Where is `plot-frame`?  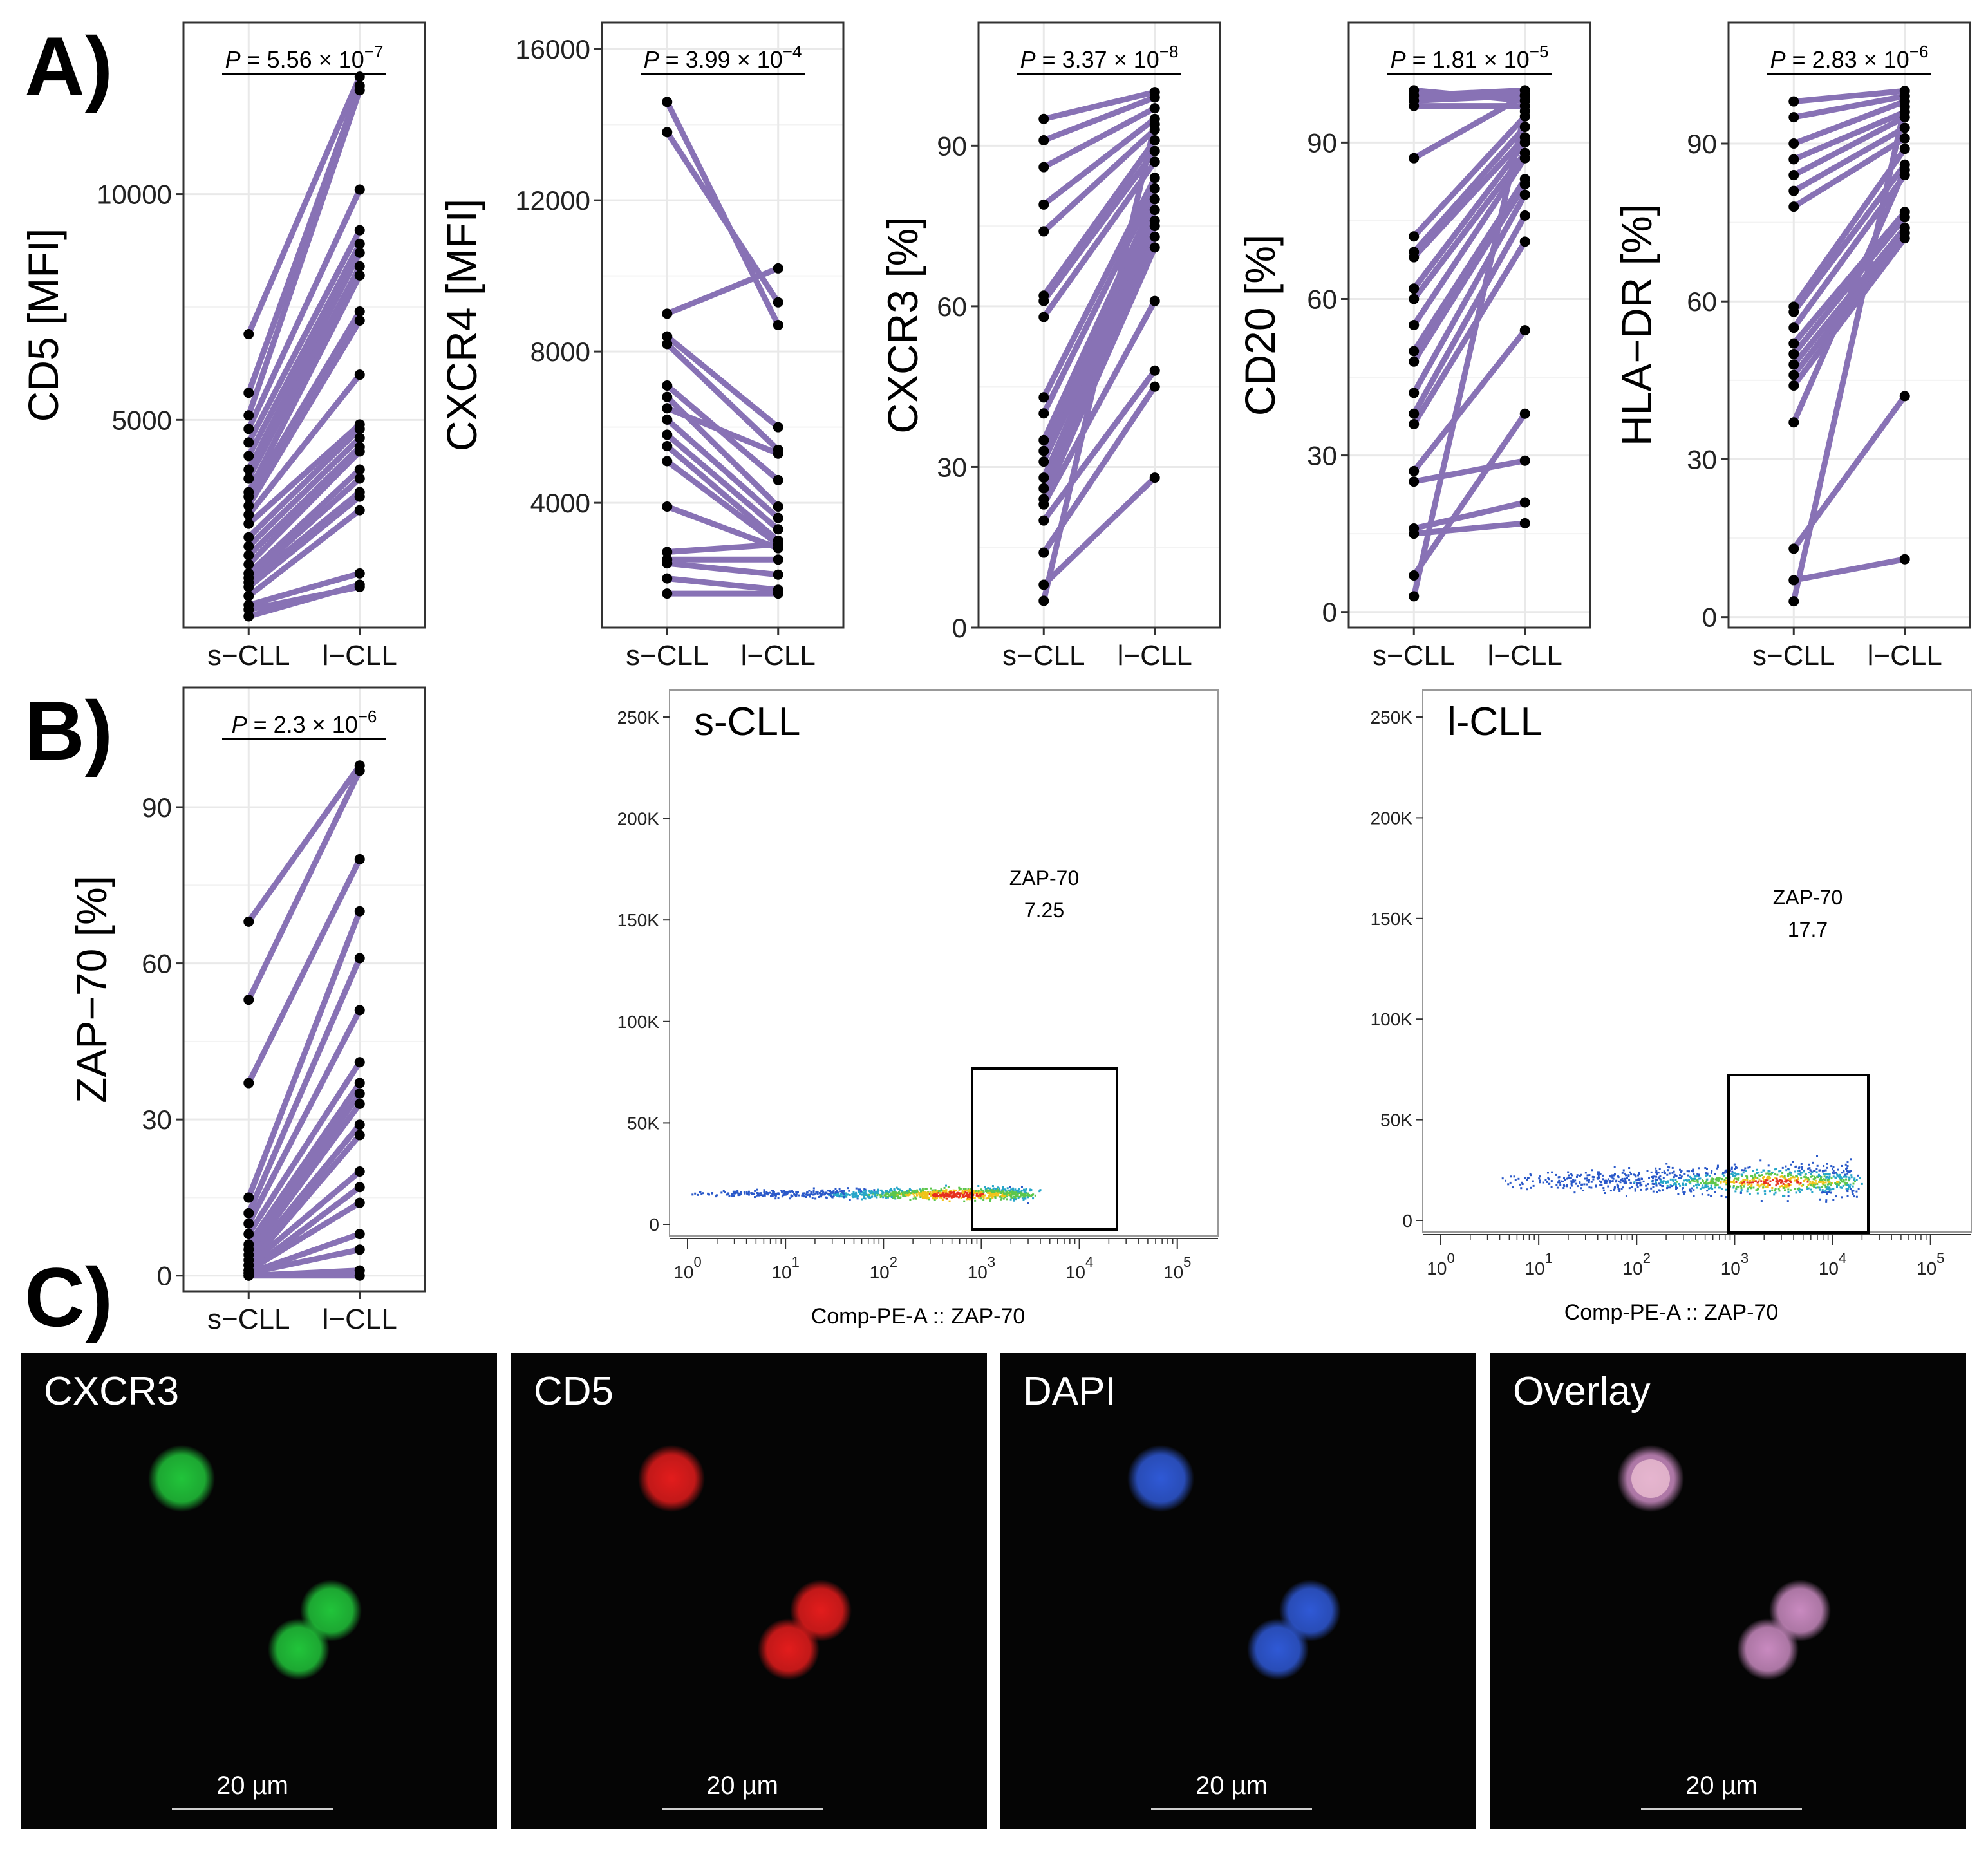 plot-frame is located at coordinates (723, 325).